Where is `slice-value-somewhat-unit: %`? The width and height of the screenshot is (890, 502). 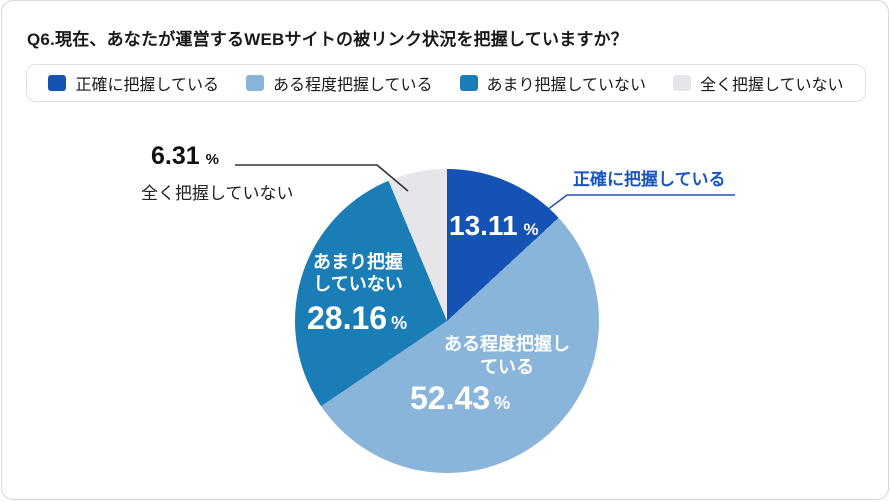 slice-value-somewhat-unit: % is located at coordinates (502, 403).